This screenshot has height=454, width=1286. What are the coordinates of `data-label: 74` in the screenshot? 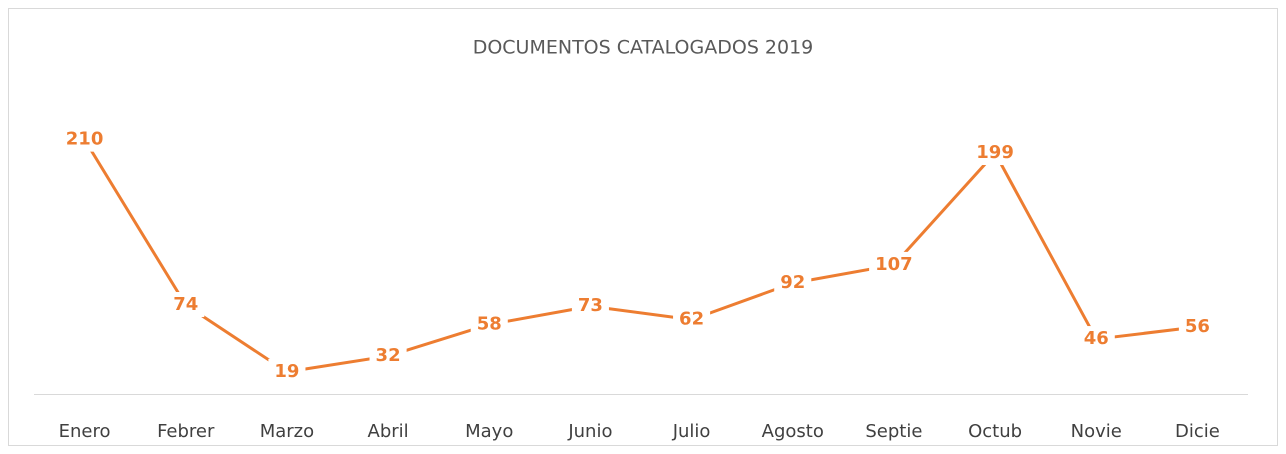 It's located at (185, 304).